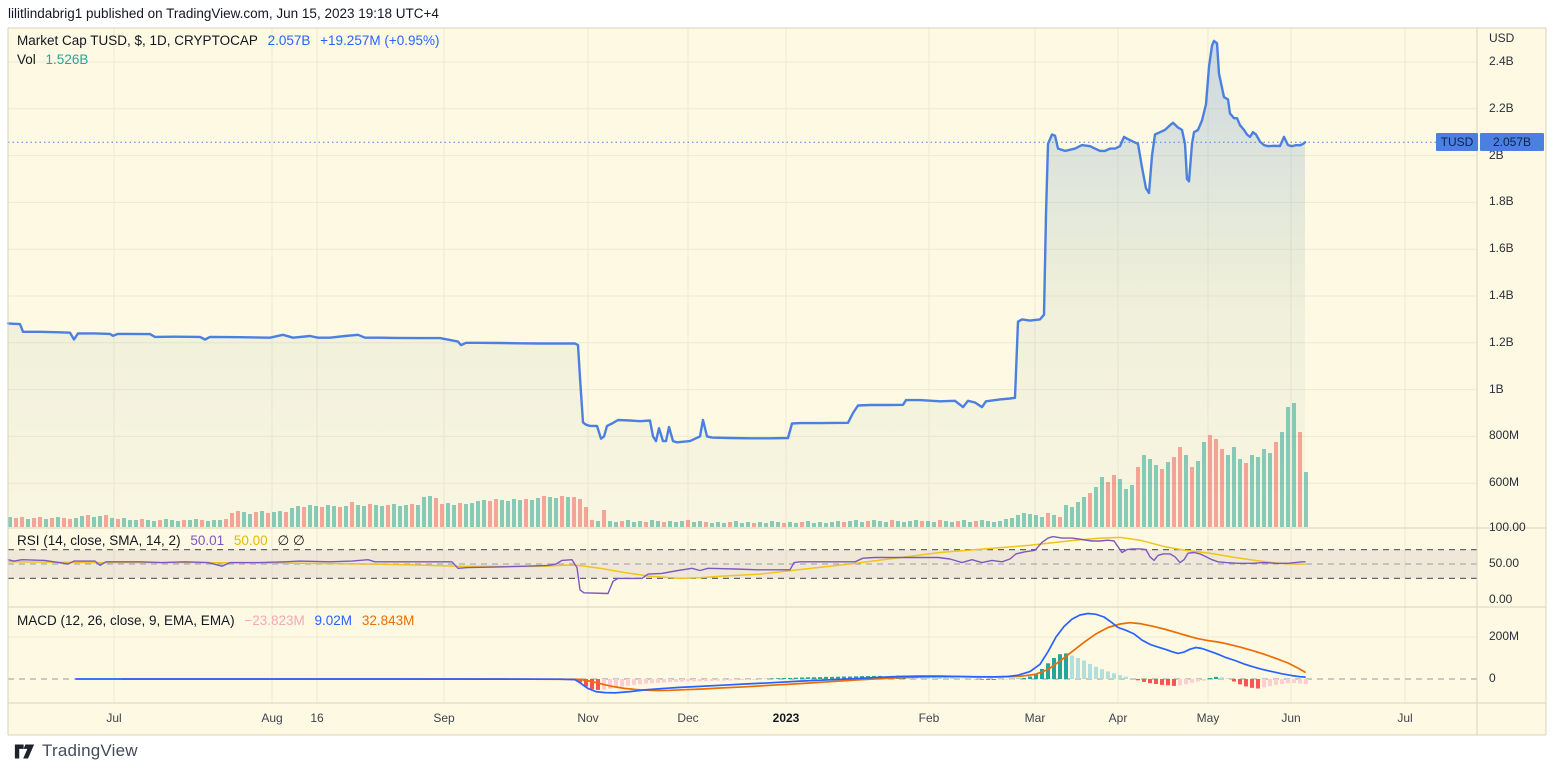 Image resolution: width=1557 pixels, height=772 pixels. What do you see at coordinates (76, 751) in the screenshot?
I see `tradingview-logo-link: TradingView` at bounding box center [76, 751].